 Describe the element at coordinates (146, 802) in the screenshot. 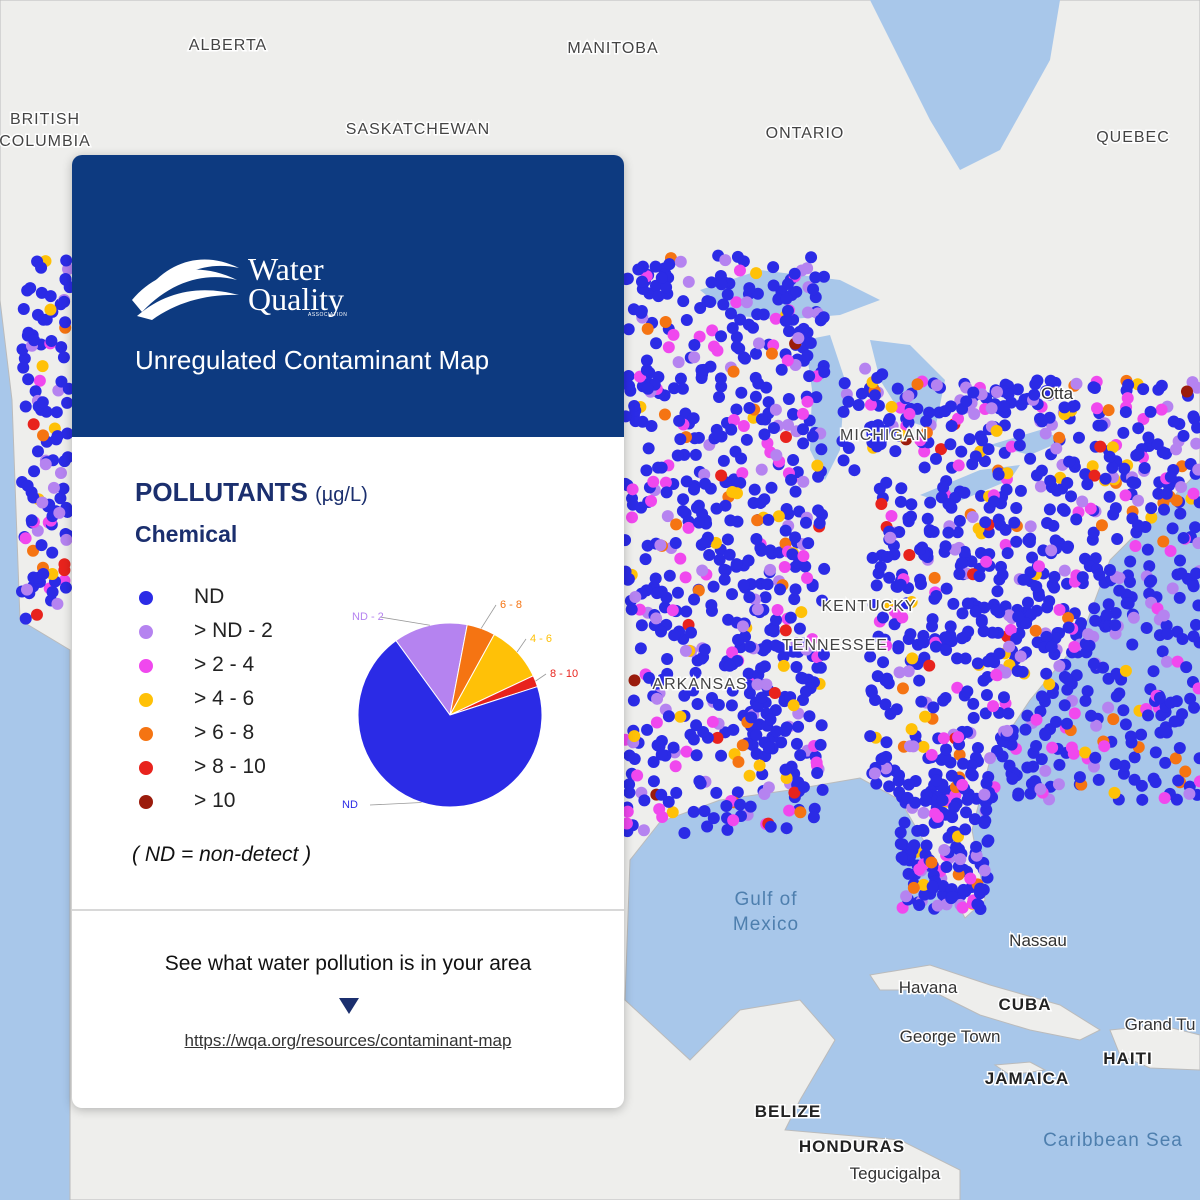

I see `legend-swatch` at that location.